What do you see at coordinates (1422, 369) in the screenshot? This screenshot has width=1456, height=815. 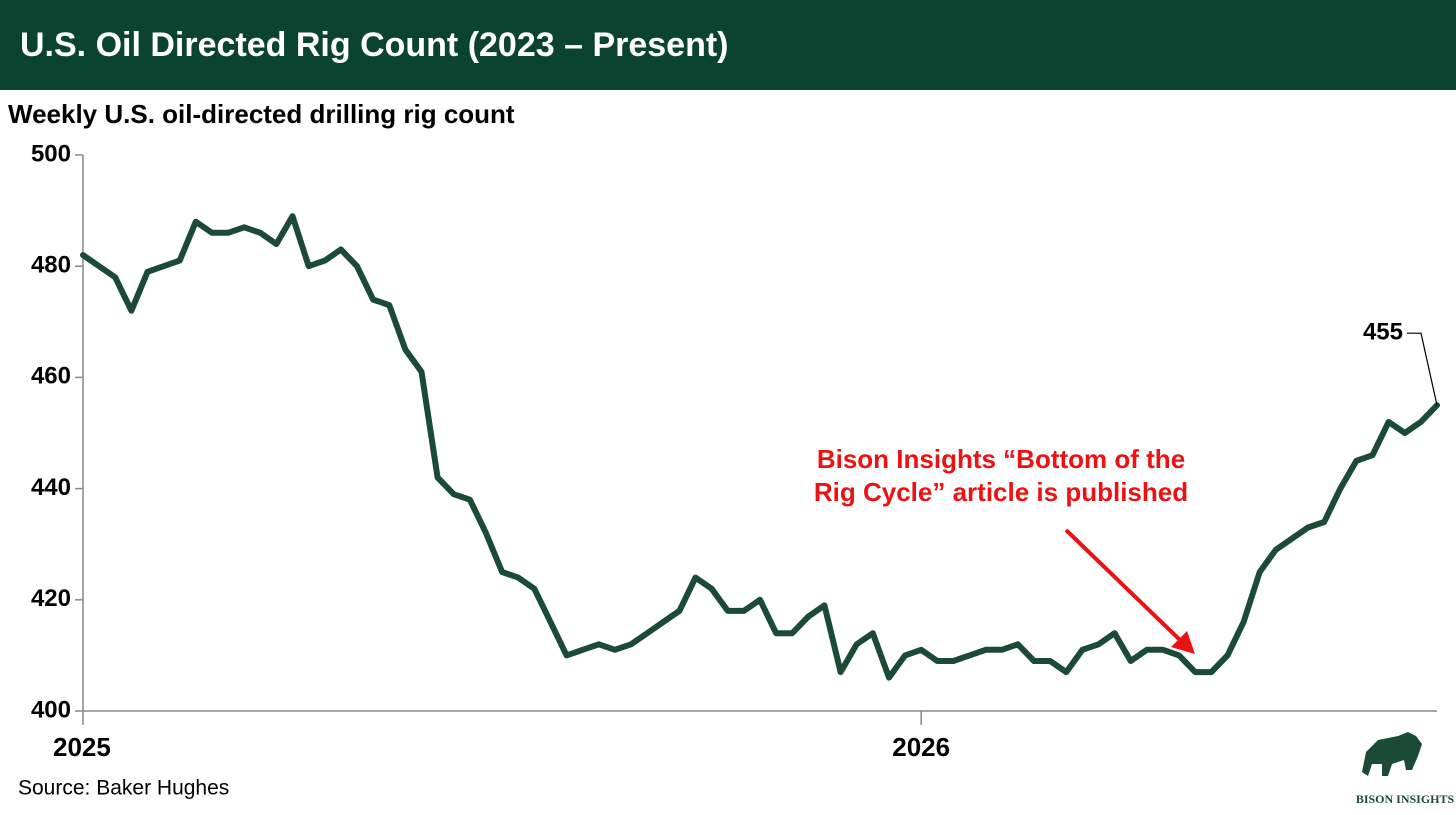 I see `label-leader` at bounding box center [1422, 369].